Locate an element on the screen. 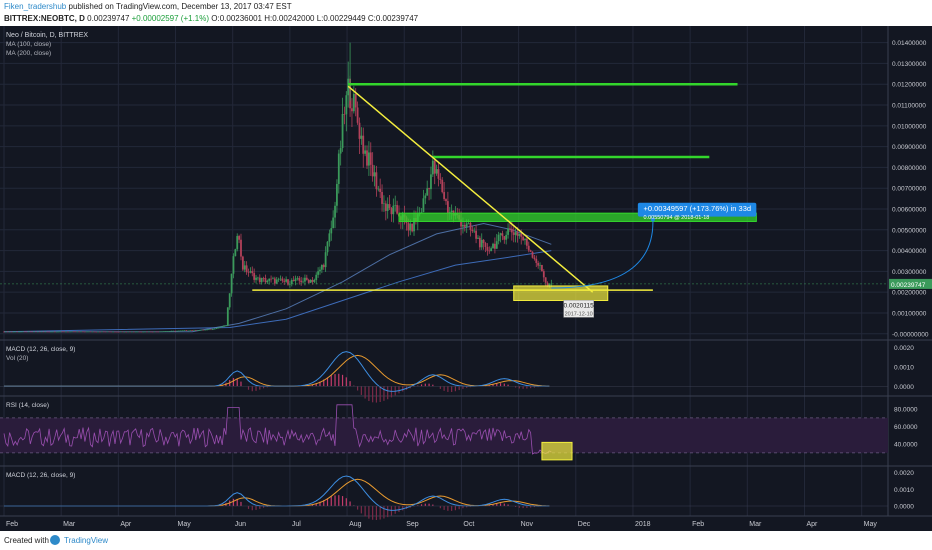  price-pane-title: Neo / Bitcoin, D, BITTREX is located at coordinates (47, 35).